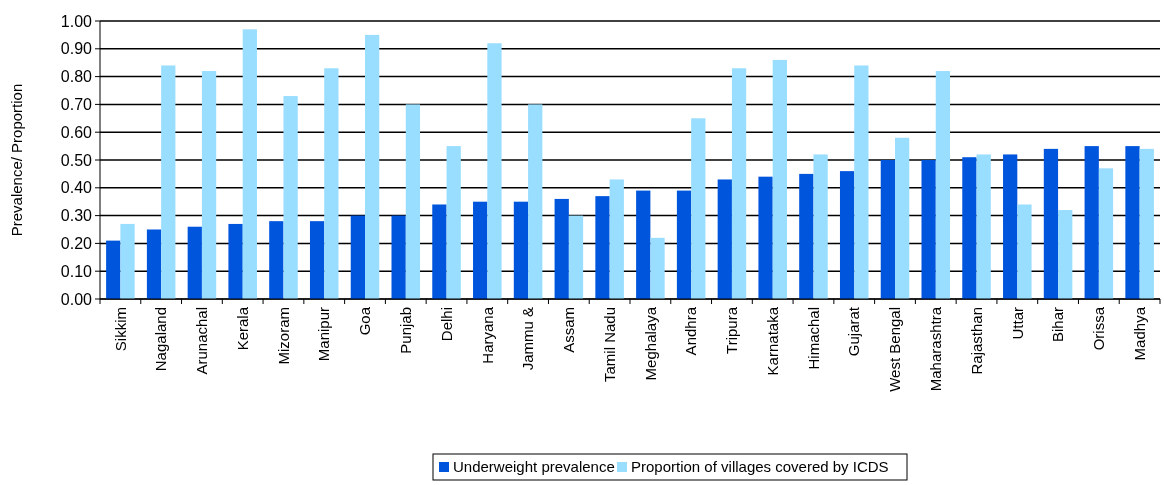  I want to click on x-tick-label: Tripura, so click(732, 330).